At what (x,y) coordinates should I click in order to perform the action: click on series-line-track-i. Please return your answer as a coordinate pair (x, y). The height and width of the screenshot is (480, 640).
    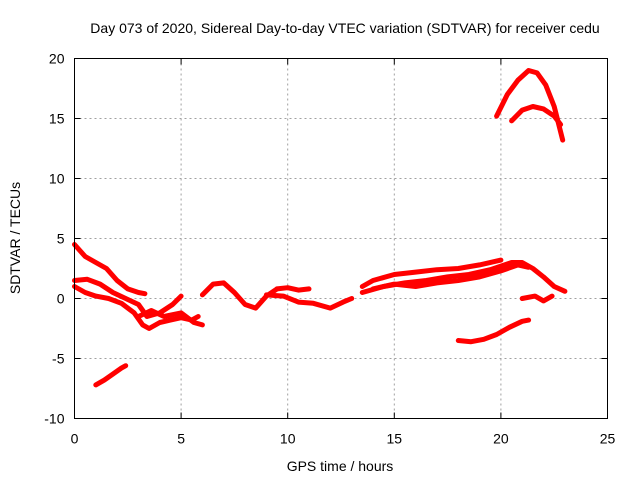
    Looking at the image, I should click on (431, 273).